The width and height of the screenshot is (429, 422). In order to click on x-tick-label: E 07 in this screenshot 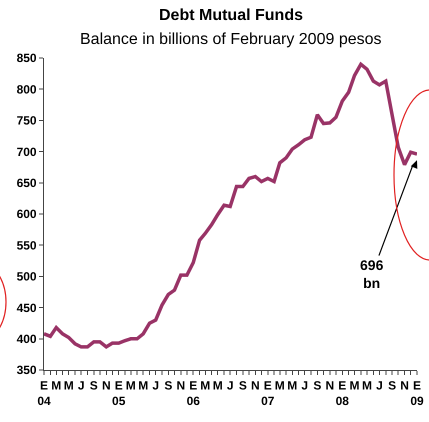, I will do `click(268, 393)`.